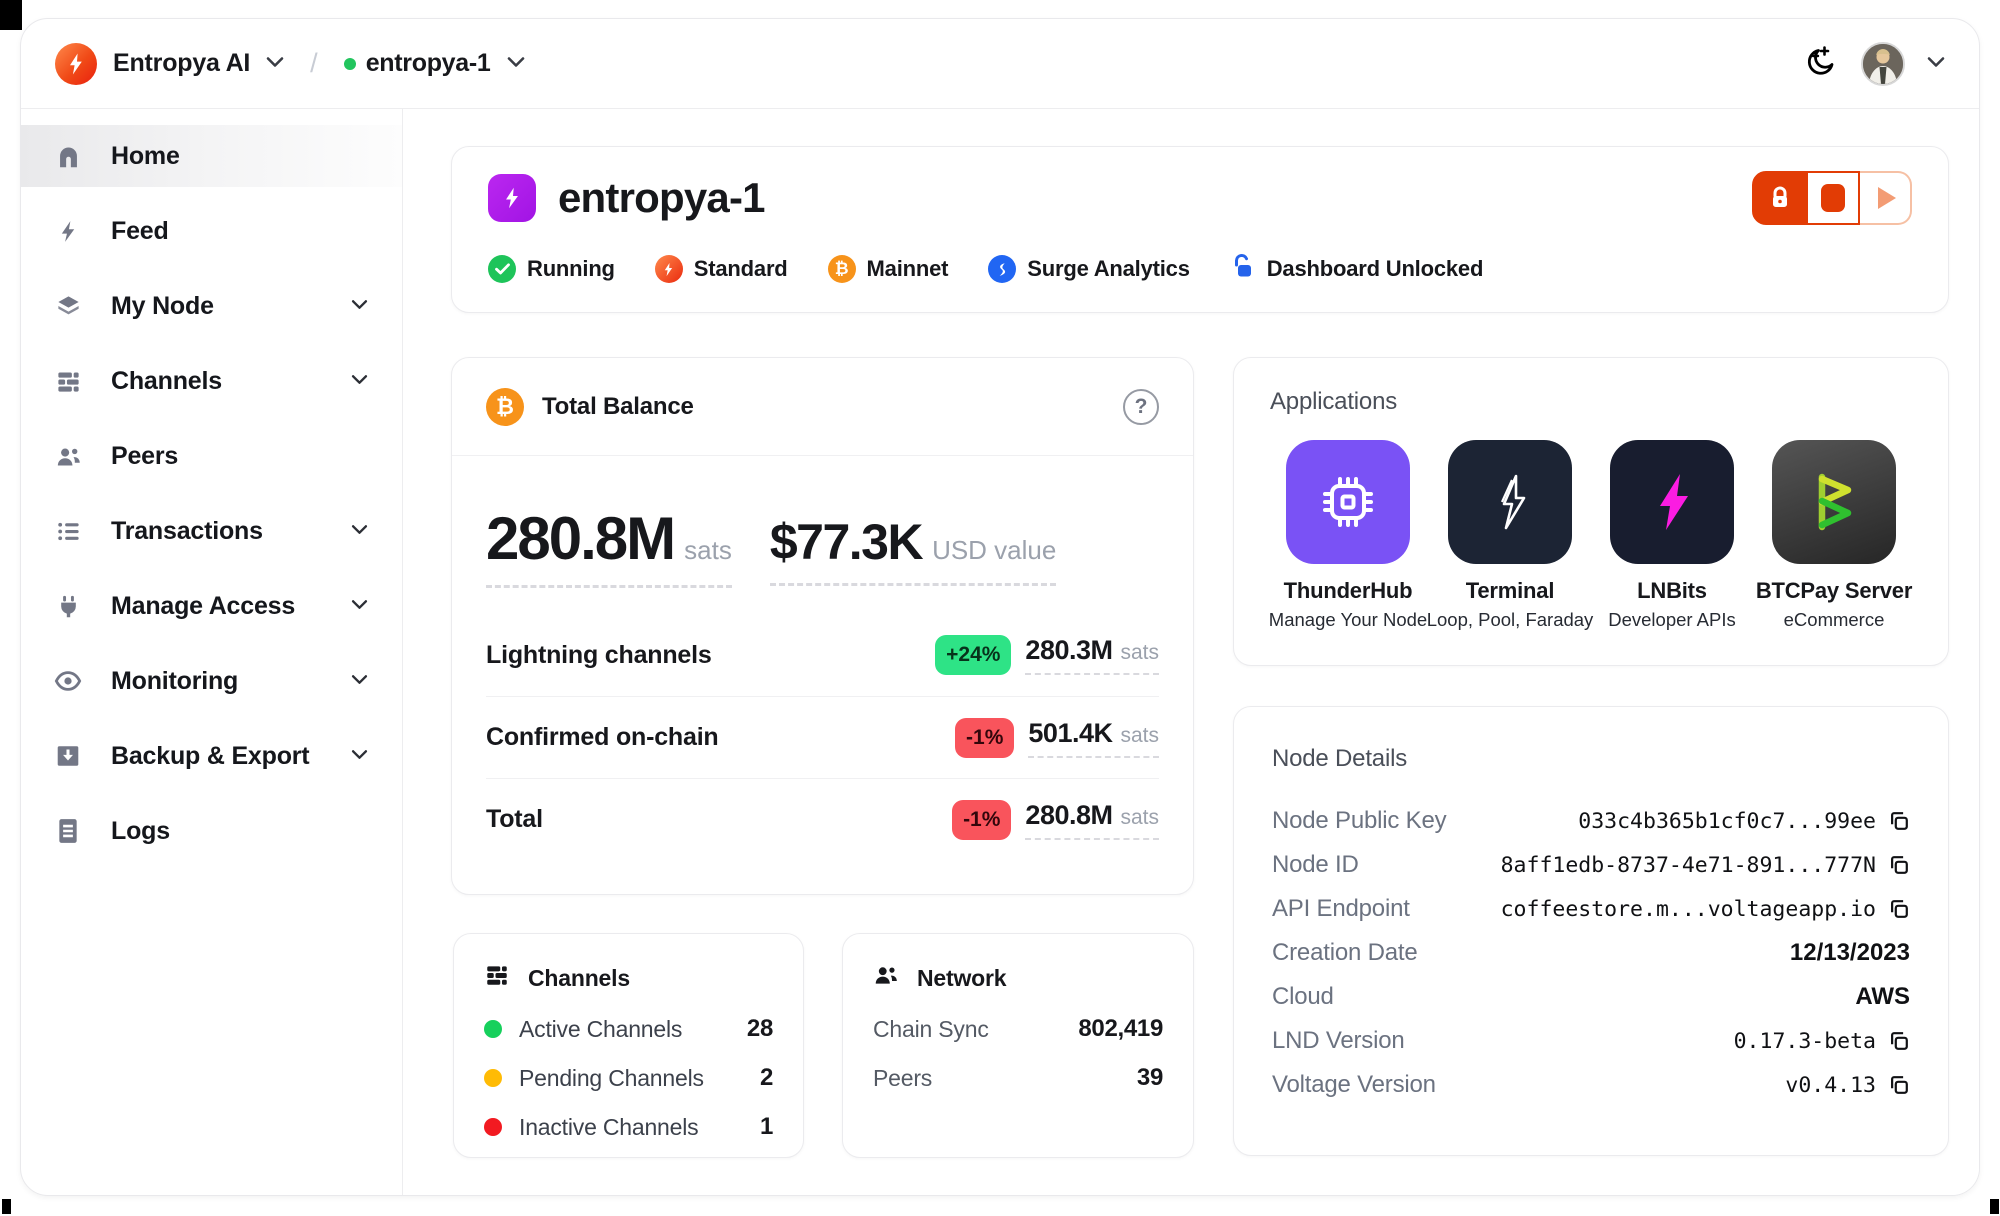  I want to click on eye-icon, so click(68, 681).